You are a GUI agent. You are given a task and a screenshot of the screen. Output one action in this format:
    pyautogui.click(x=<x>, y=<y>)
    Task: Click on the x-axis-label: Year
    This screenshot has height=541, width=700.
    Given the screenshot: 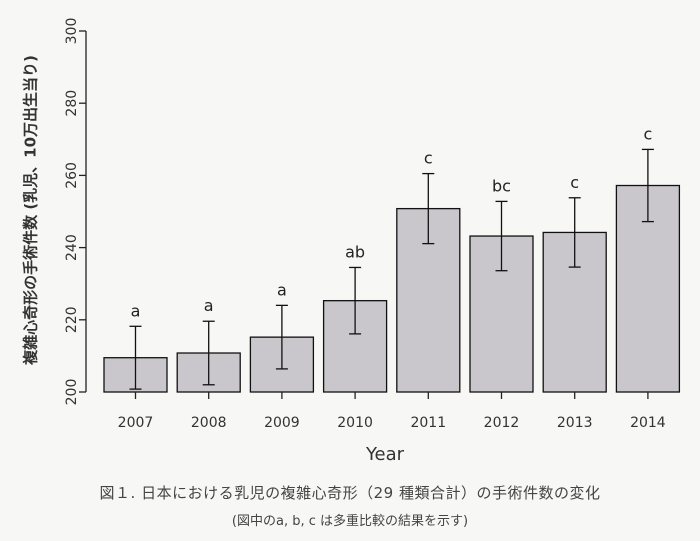 What is the action you would take?
    pyautogui.click(x=385, y=454)
    